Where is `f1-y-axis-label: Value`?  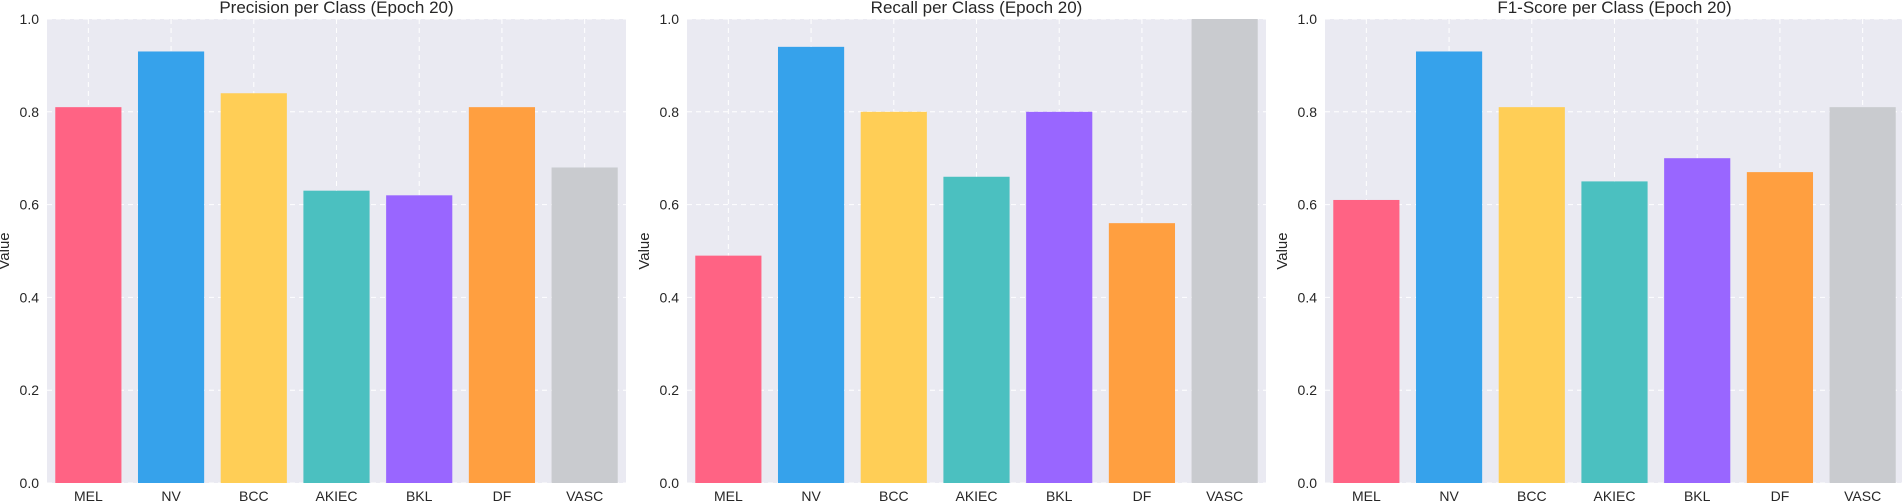
f1-y-axis-label: Value is located at coordinates (1282, 250).